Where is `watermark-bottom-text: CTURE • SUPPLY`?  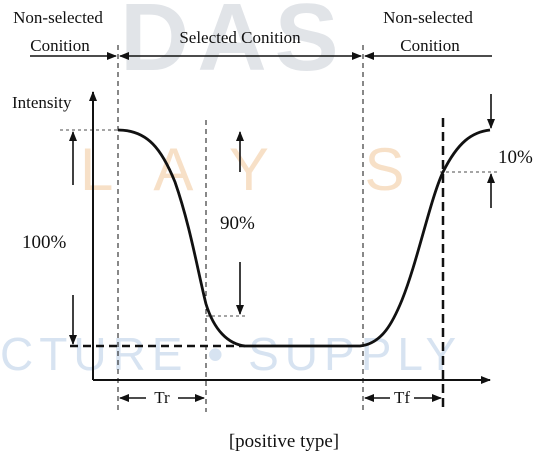 watermark-bottom-text: CTURE • SUPPLY is located at coordinates (231, 354).